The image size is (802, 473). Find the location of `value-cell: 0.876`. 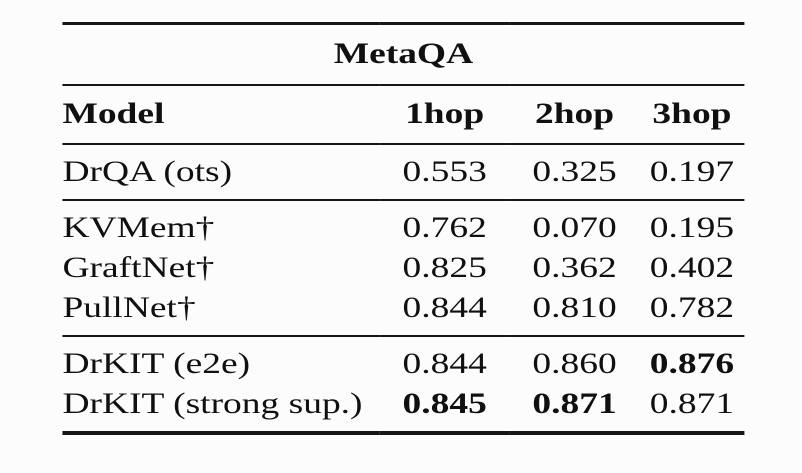

value-cell: 0.876 is located at coordinates (692, 363).